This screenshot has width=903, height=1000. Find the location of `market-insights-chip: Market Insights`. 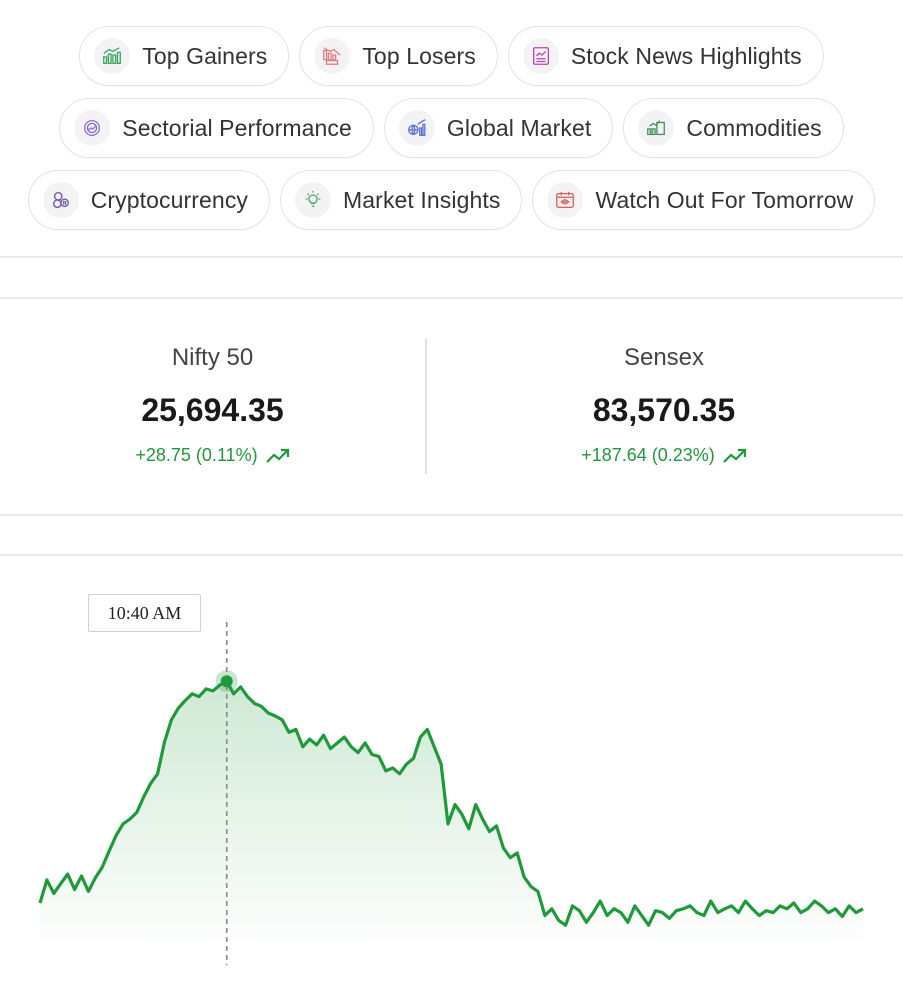

market-insights-chip: Market Insights is located at coordinates (401, 200).